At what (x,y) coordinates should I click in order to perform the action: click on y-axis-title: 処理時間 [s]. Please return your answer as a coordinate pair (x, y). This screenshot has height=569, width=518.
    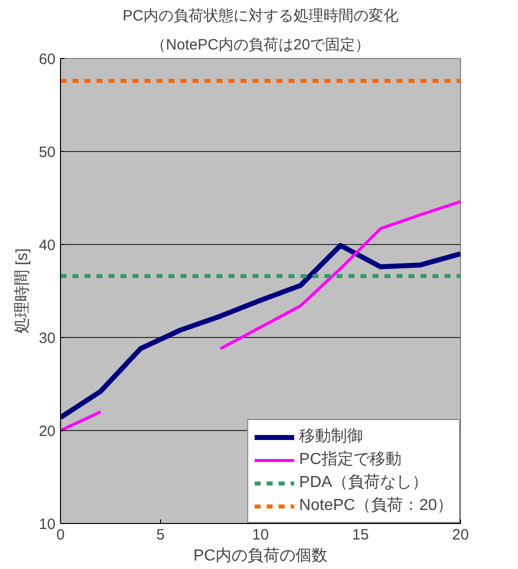
    Looking at the image, I should click on (21, 291).